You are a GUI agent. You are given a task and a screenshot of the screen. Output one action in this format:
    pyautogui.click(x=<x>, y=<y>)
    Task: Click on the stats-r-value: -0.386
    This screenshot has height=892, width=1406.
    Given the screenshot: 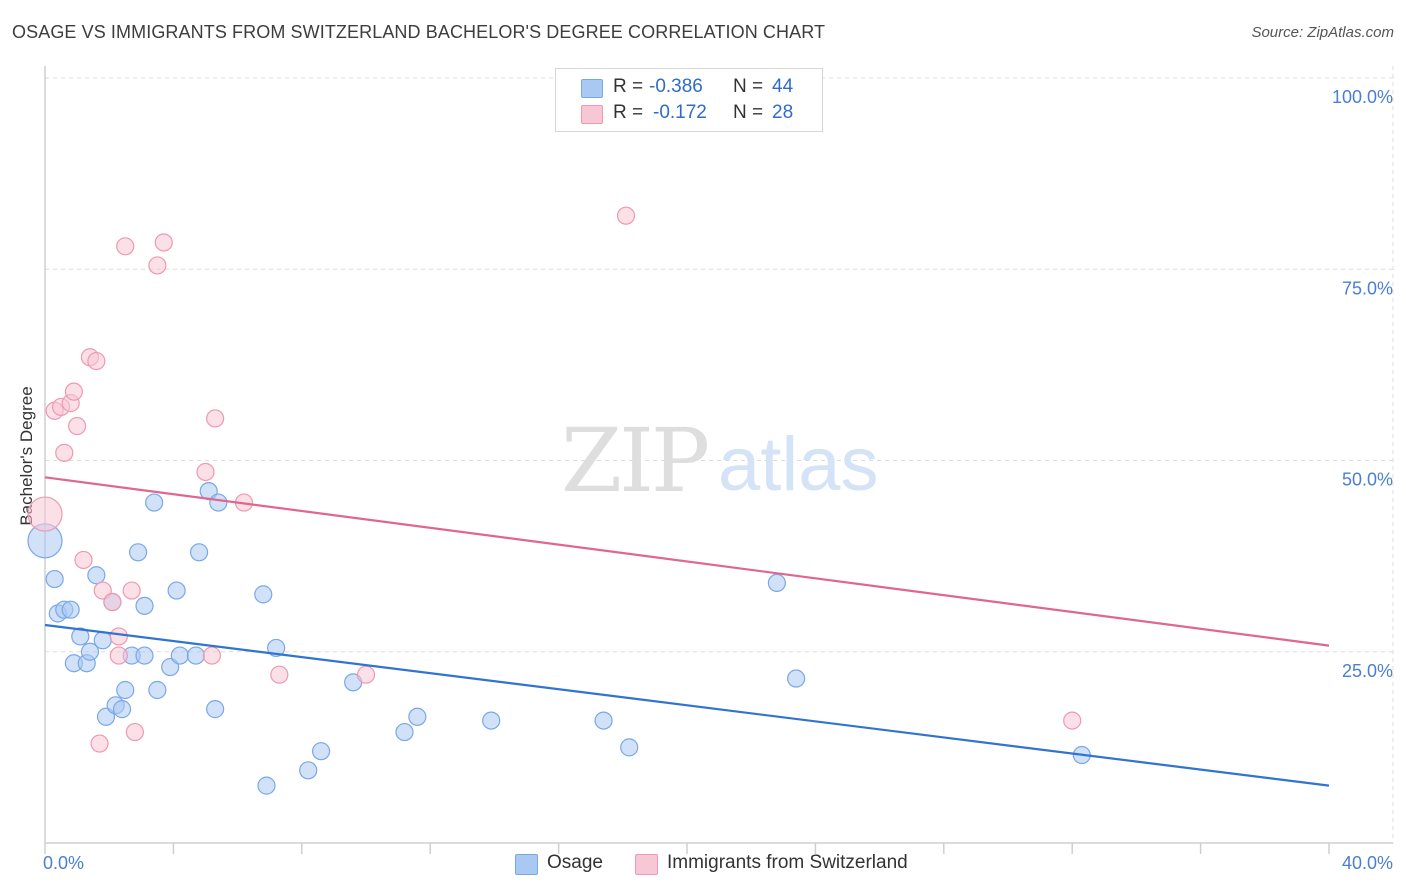 What is the action you would take?
    pyautogui.click(x=676, y=86)
    